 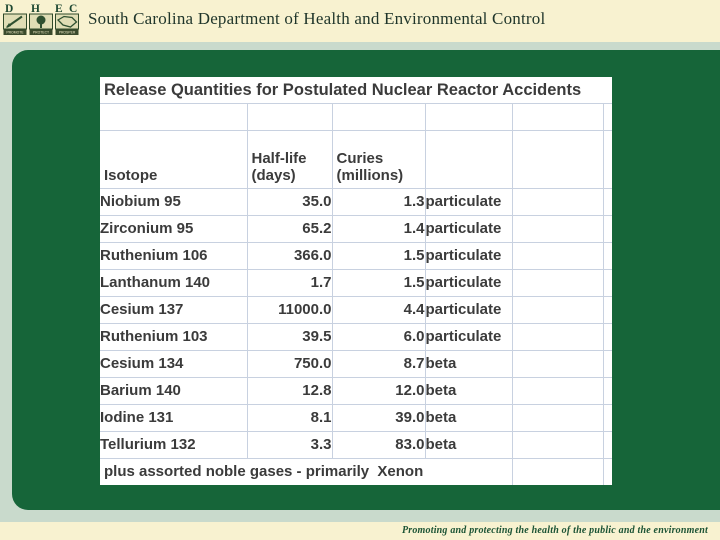 I want to click on cell-half-life: 1.7, so click(x=290, y=283).